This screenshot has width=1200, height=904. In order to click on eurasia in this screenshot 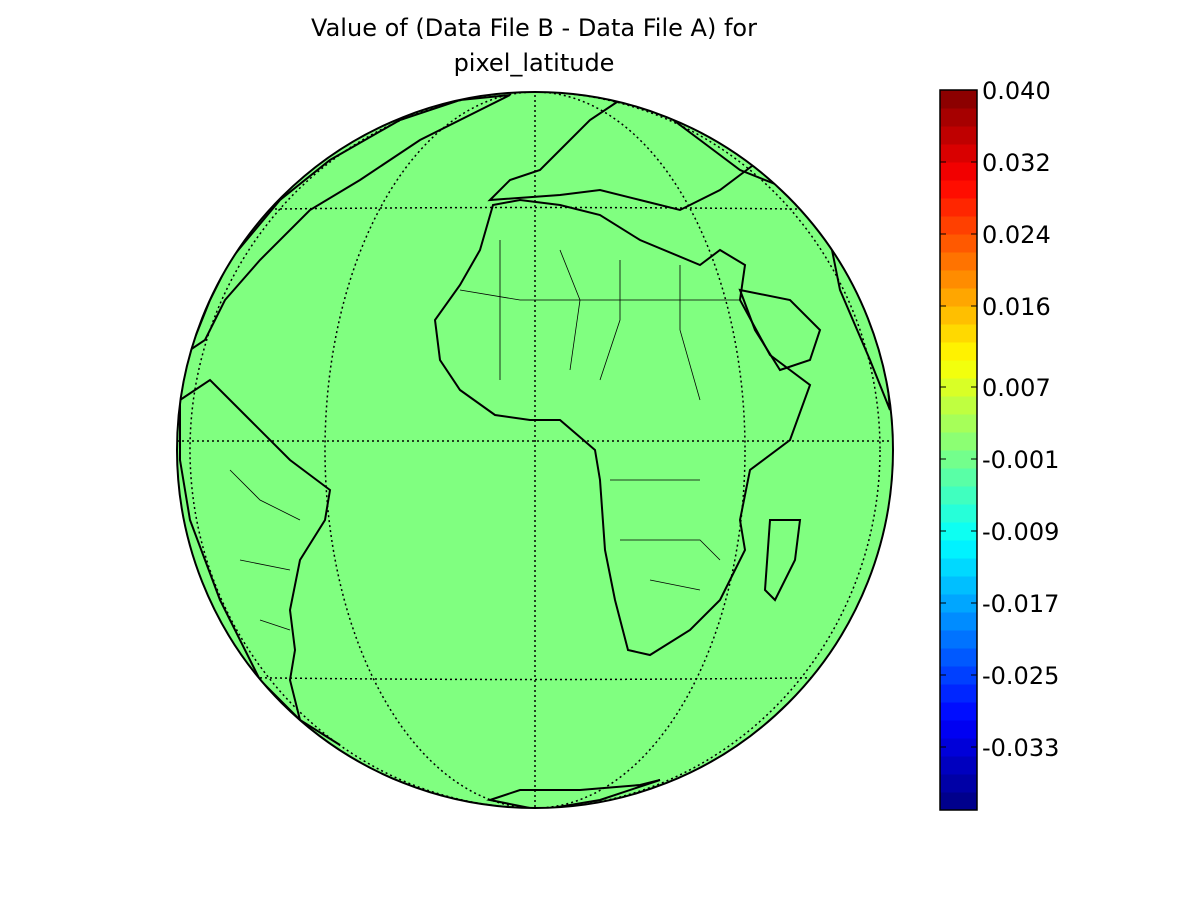, I will do `click(689, 254)`.